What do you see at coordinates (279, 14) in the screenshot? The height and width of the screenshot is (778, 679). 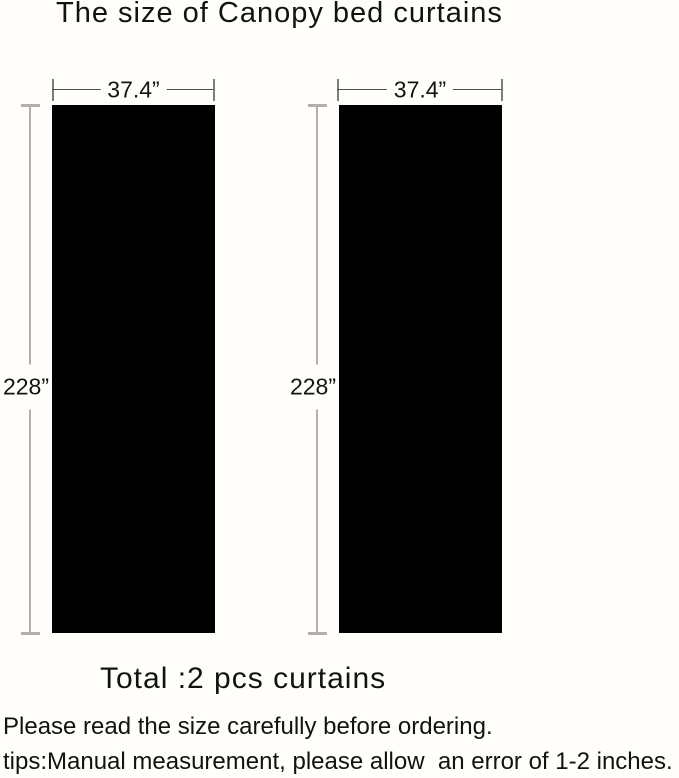 I see `page-title: The size of Canopy bed curtains` at bounding box center [279, 14].